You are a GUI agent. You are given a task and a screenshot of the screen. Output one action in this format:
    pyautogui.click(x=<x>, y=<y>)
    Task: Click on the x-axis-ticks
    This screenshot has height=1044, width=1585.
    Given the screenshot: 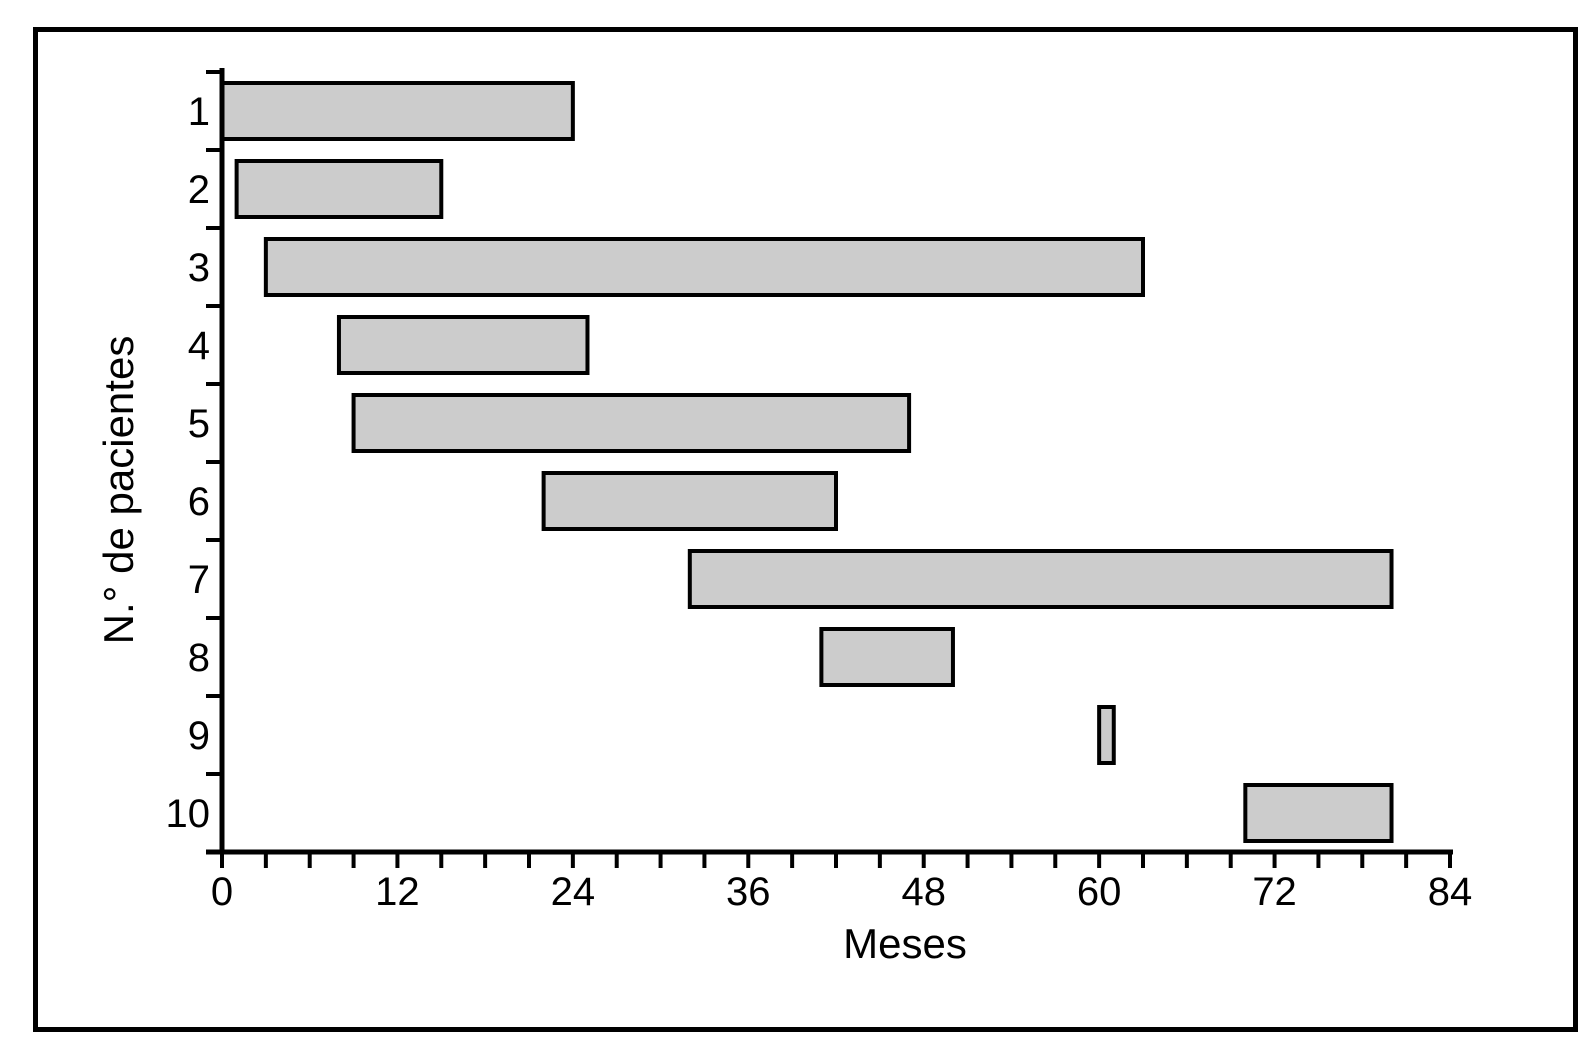 What is the action you would take?
    pyautogui.click(x=836, y=860)
    